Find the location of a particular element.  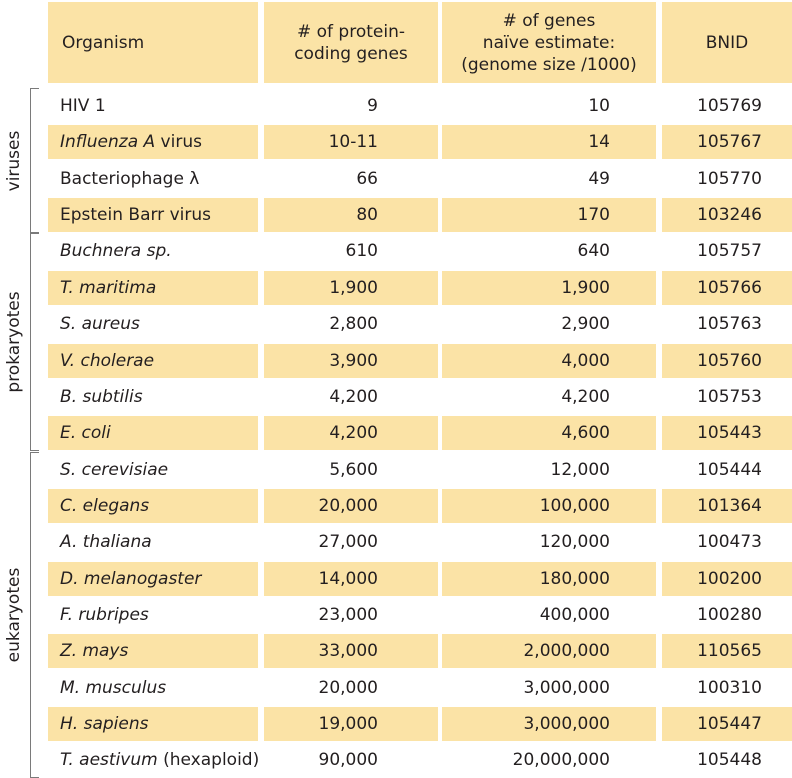

organism-cell: T. maritima is located at coordinates (153, 288).